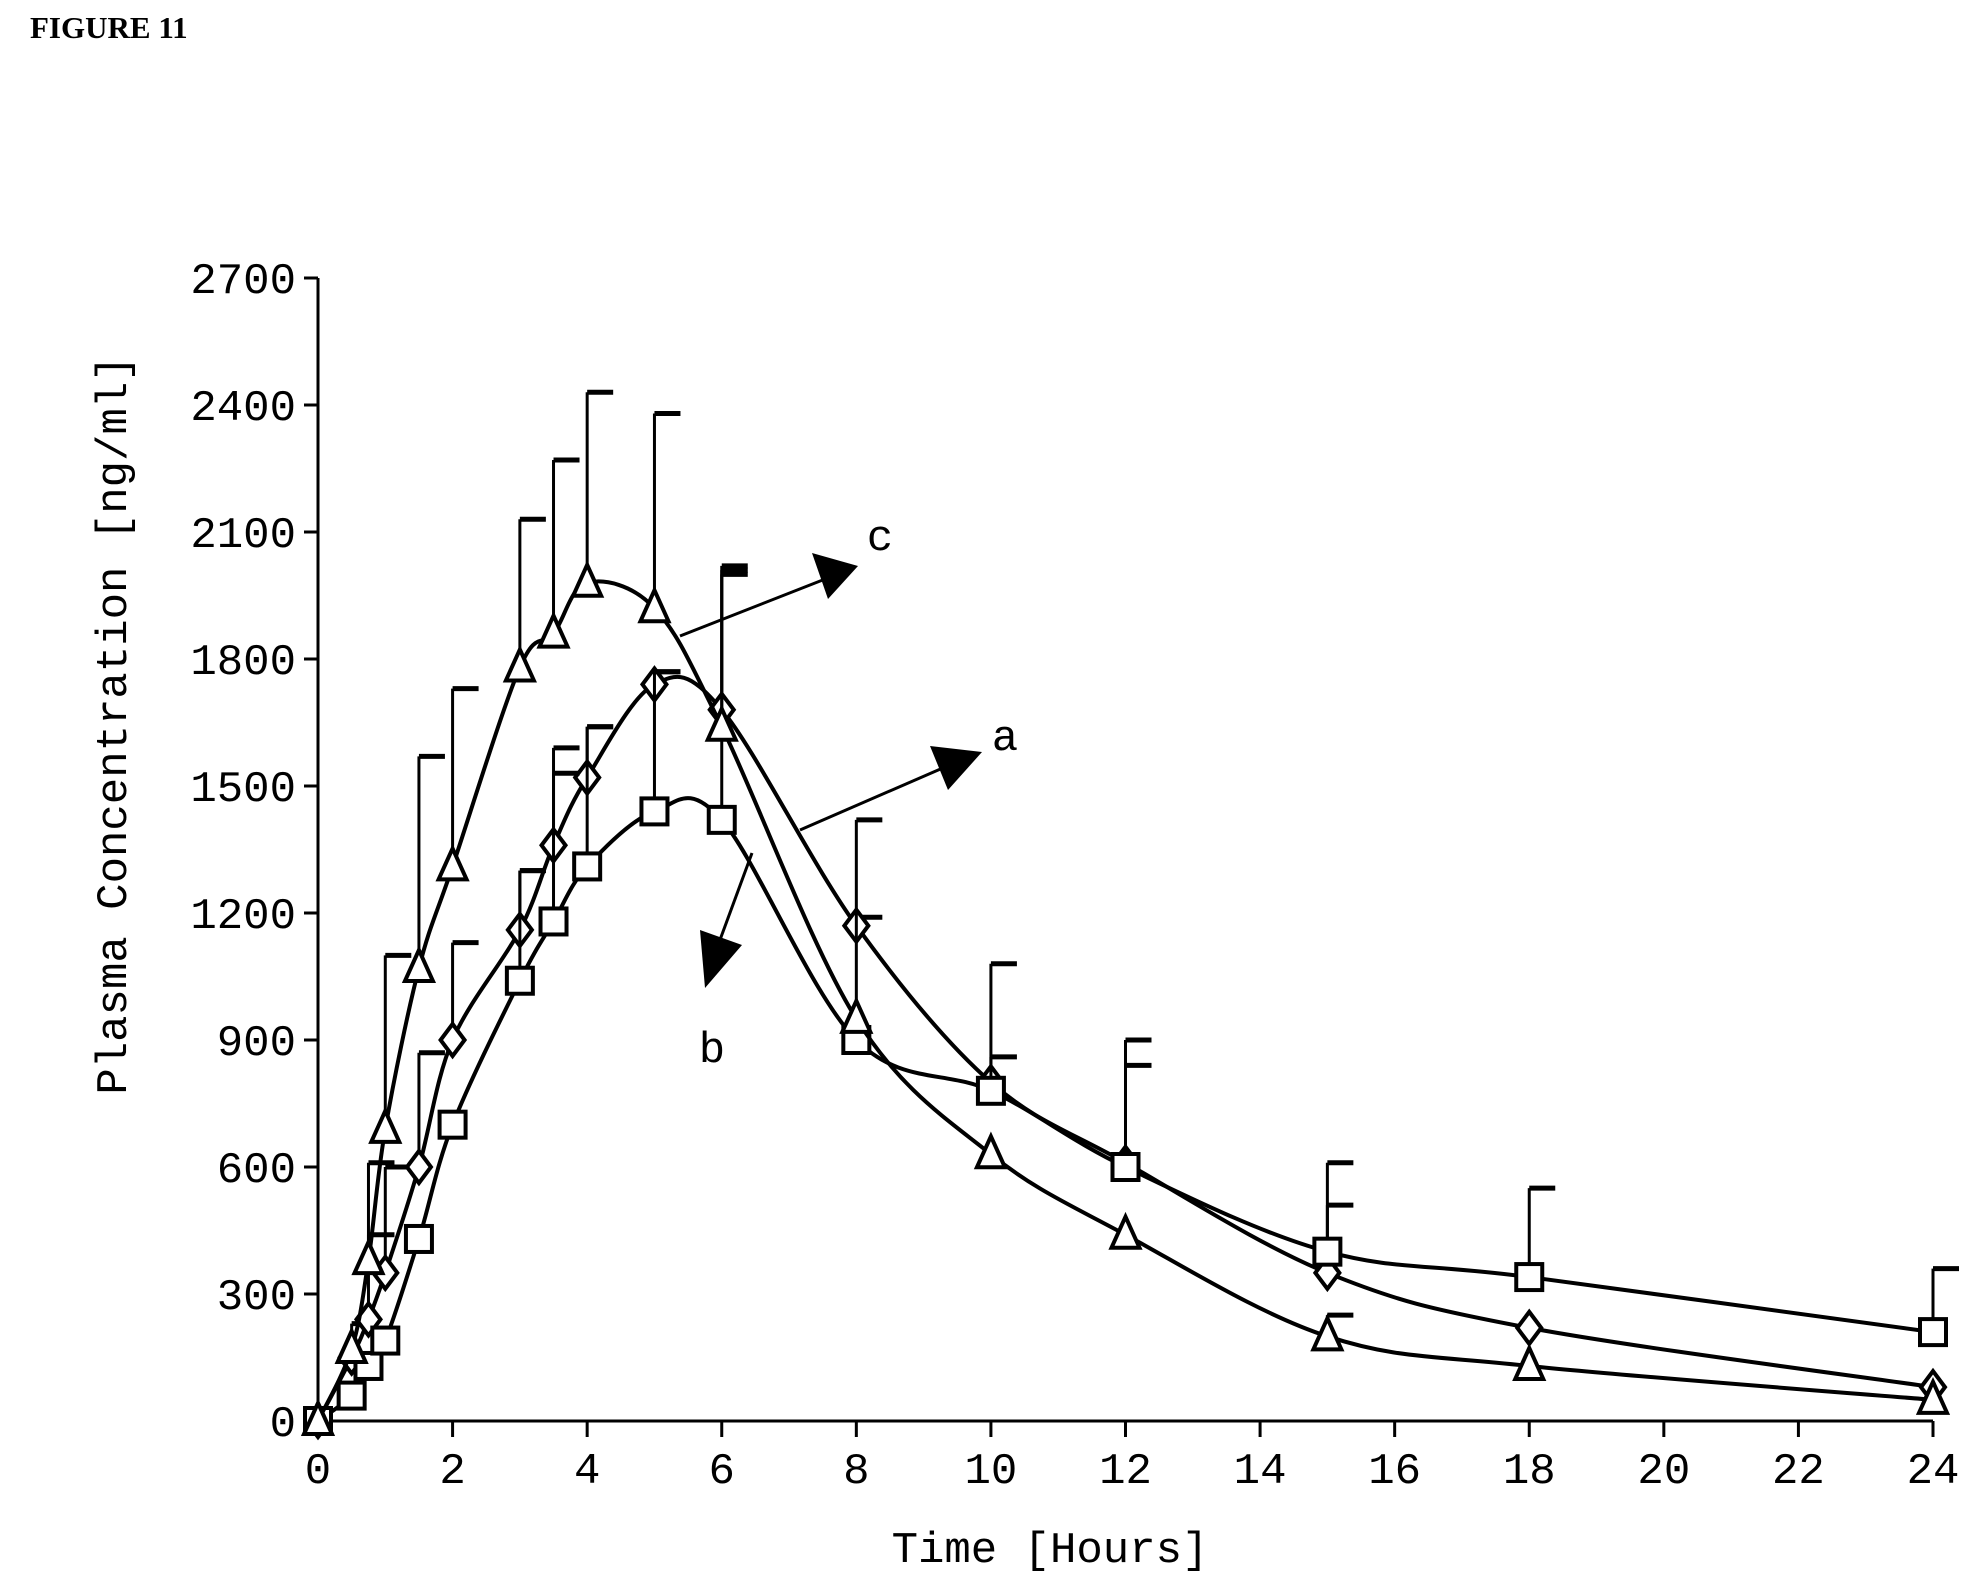 The height and width of the screenshot is (1580, 1980). Describe the element at coordinates (1125, 1472) in the screenshot. I see `x-tick-label: 12` at that location.